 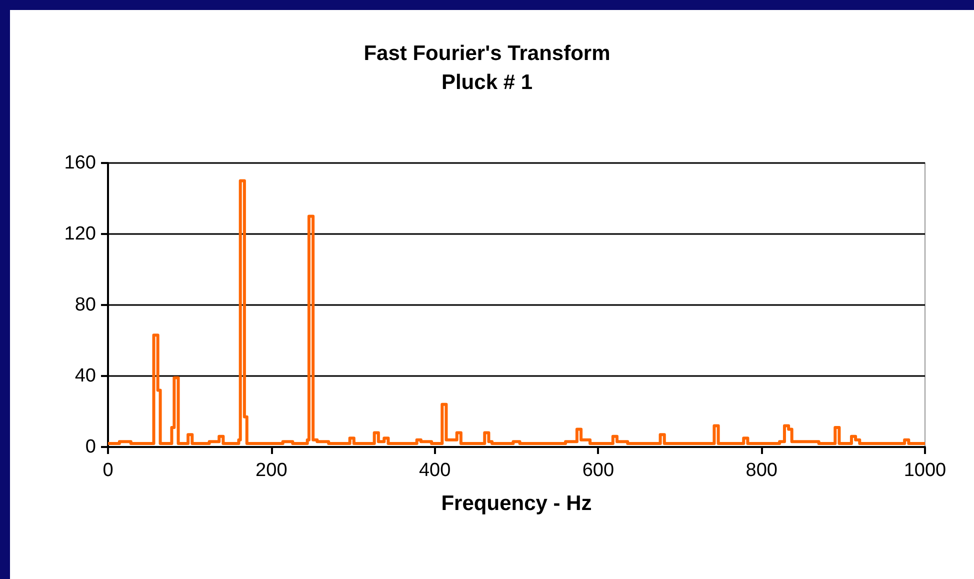 What do you see at coordinates (434, 470) in the screenshot?
I see `x-tick-label: 400` at bounding box center [434, 470].